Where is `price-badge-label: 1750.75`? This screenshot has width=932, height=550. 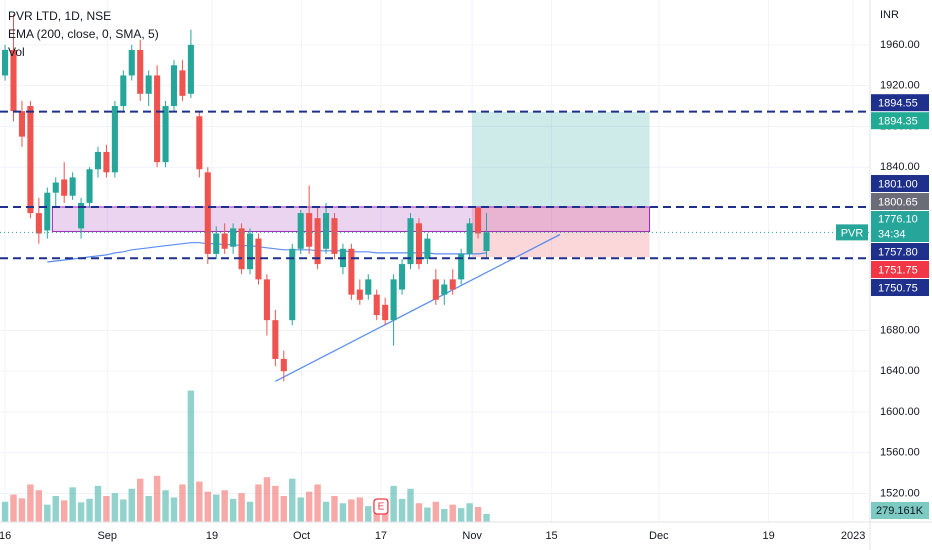
price-badge-label: 1750.75 is located at coordinates (898, 288).